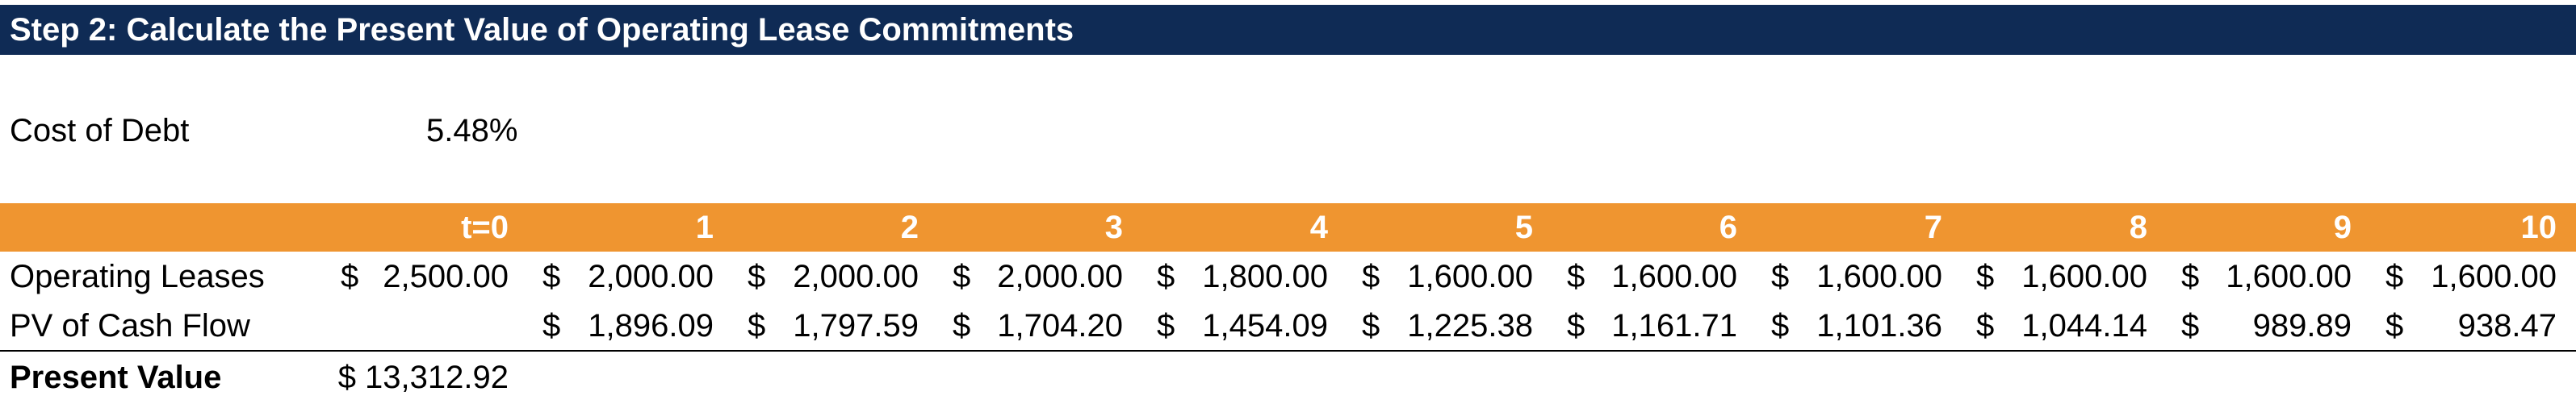  What do you see at coordinates (1728, 227) in the screenshot?
I see `period-header-6: 6` at bounding box center [1728, 227].